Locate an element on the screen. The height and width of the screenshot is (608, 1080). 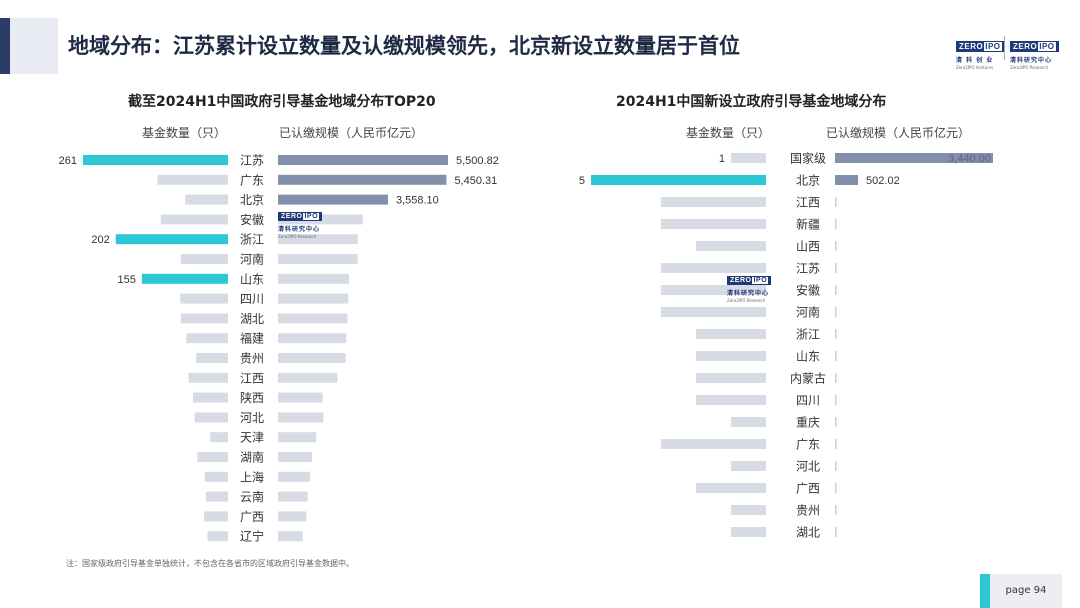
category-label-0-13: 河北 is located at coordinates (252, 418).